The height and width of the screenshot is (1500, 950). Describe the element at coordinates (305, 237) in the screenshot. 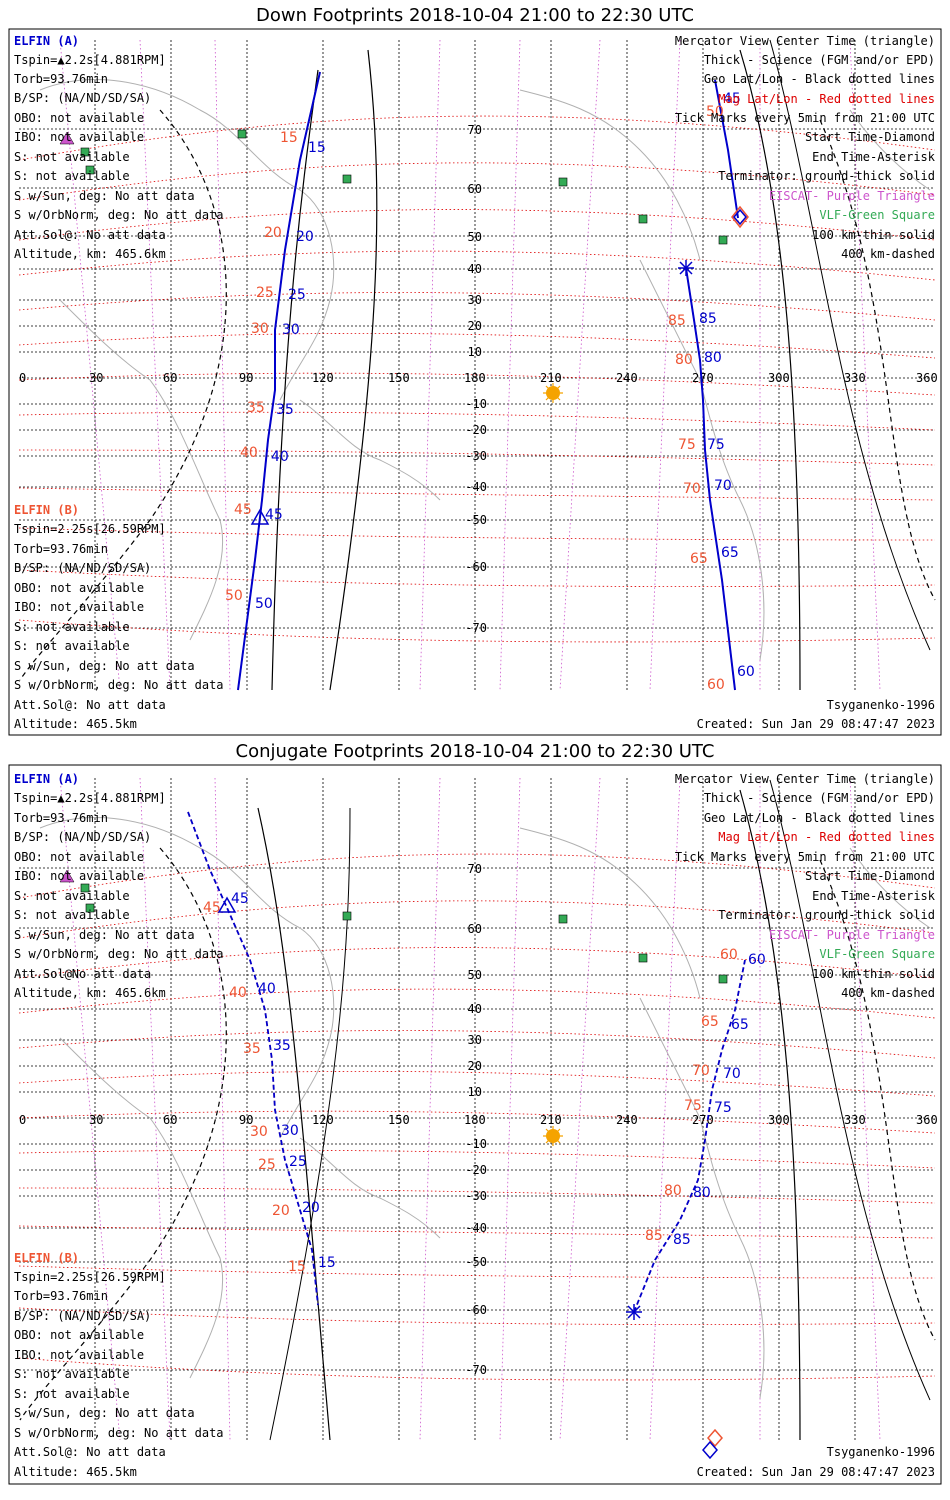

I see `svg-text: 20` at that location.